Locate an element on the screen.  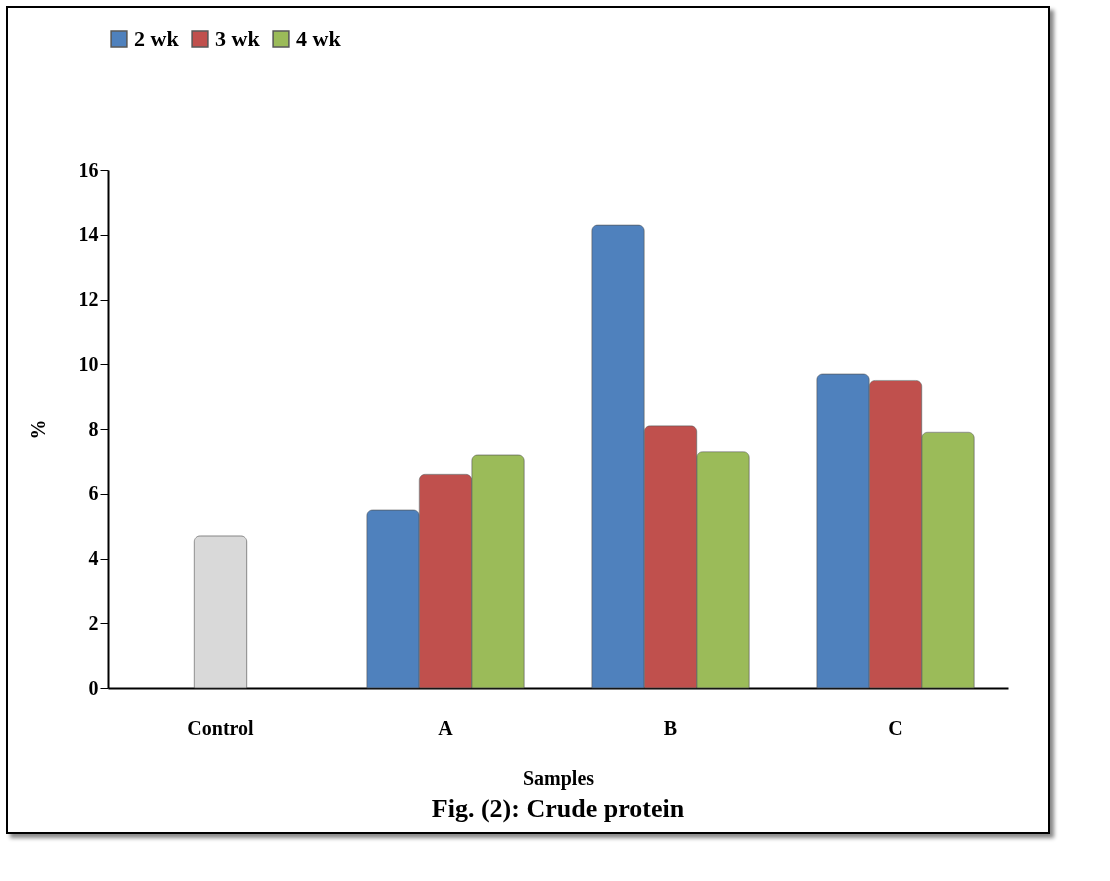
y-tick-label: 6 is located at coordinates (93, 493).